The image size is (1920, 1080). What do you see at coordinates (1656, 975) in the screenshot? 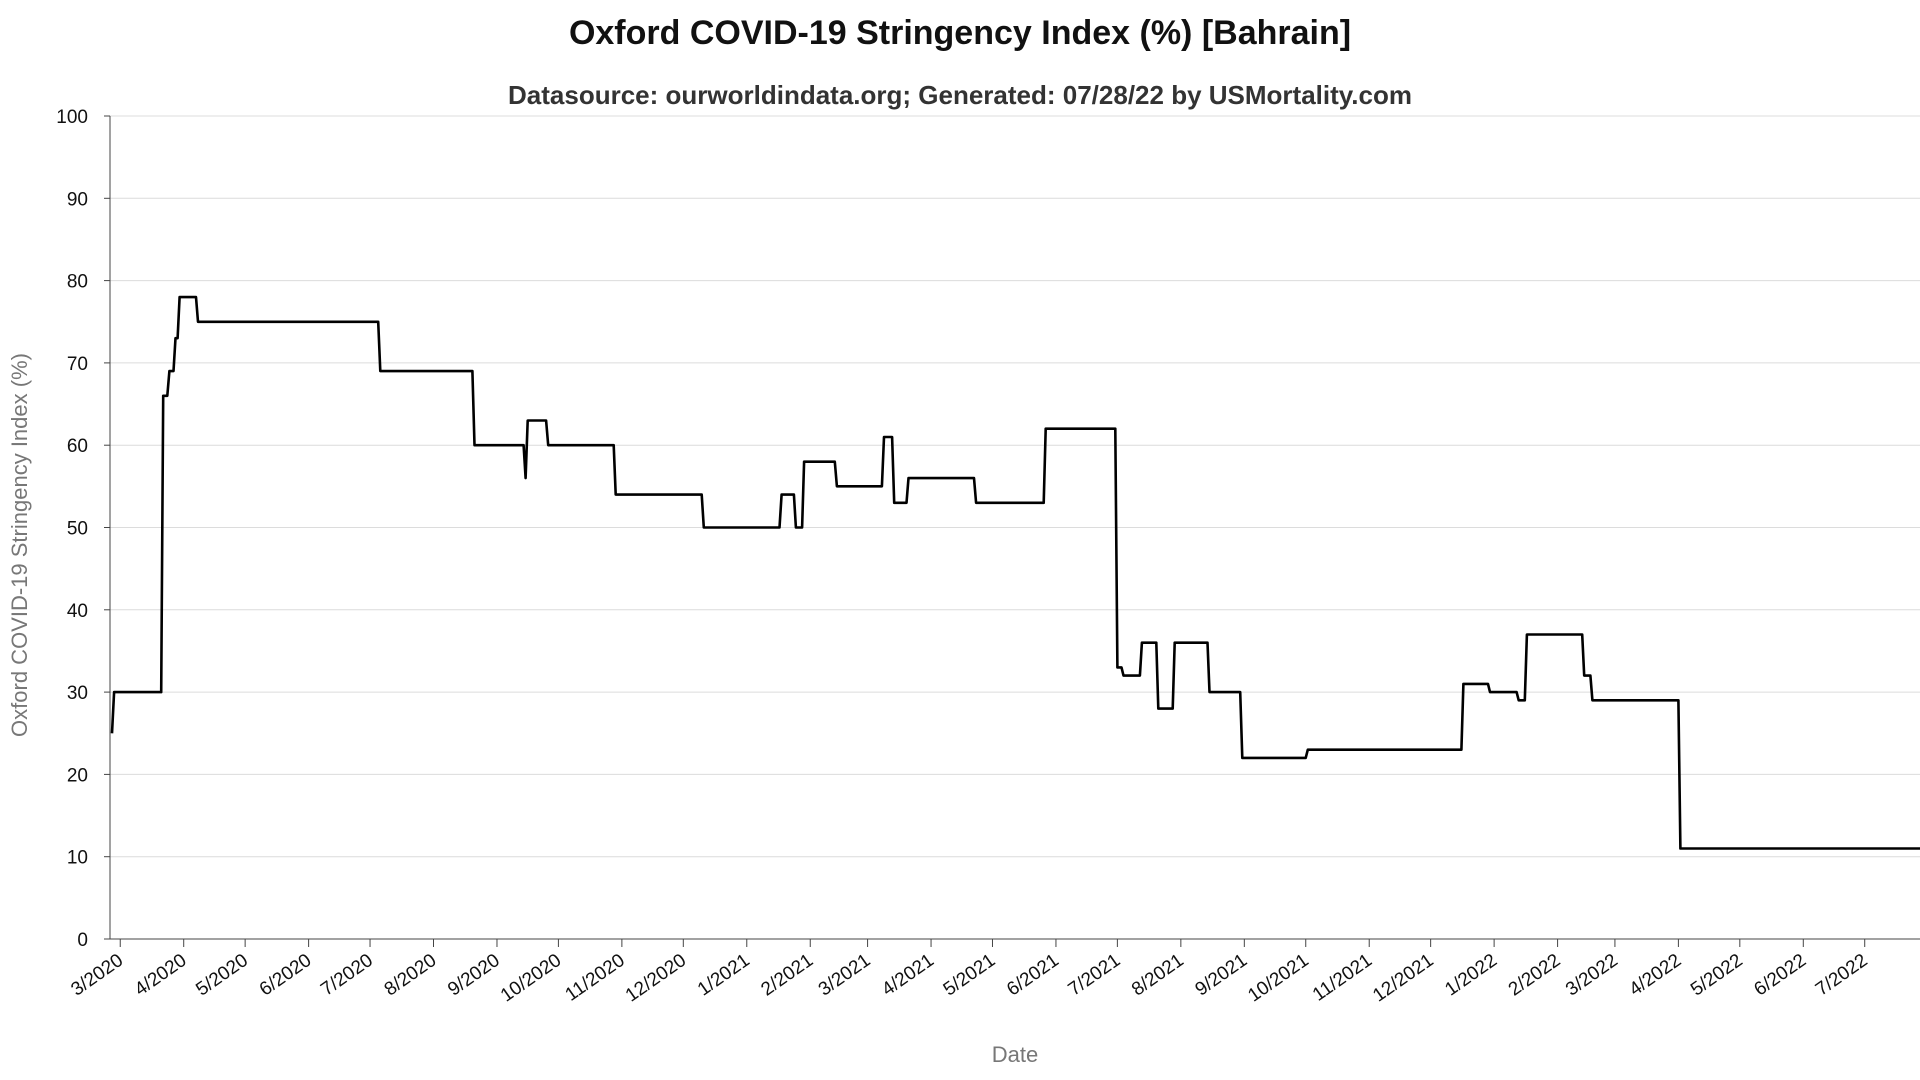
I see `x-tick-label: 4/2022` at bounding box center [1656, 975].